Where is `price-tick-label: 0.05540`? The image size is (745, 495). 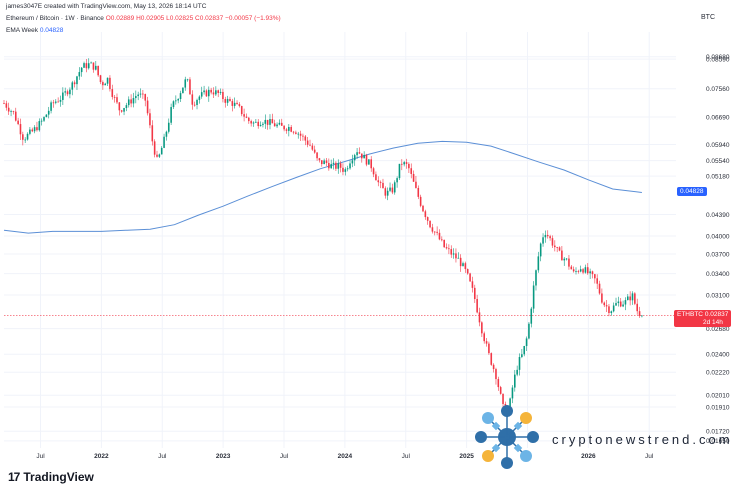 price-tick-label: 0.05540 is located at coordinates (718, 161).